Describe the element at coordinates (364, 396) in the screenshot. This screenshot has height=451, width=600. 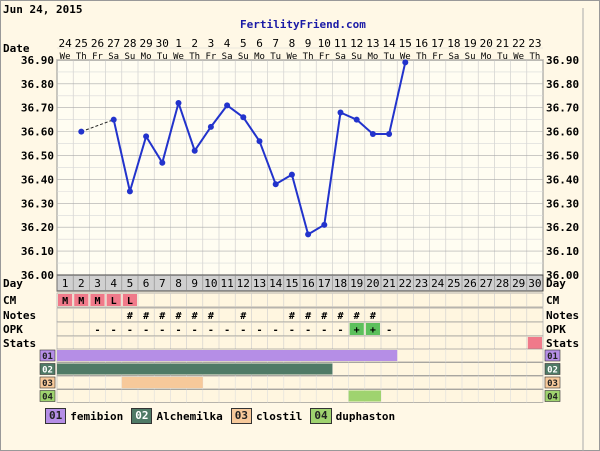
I see `med-bar` at that location.